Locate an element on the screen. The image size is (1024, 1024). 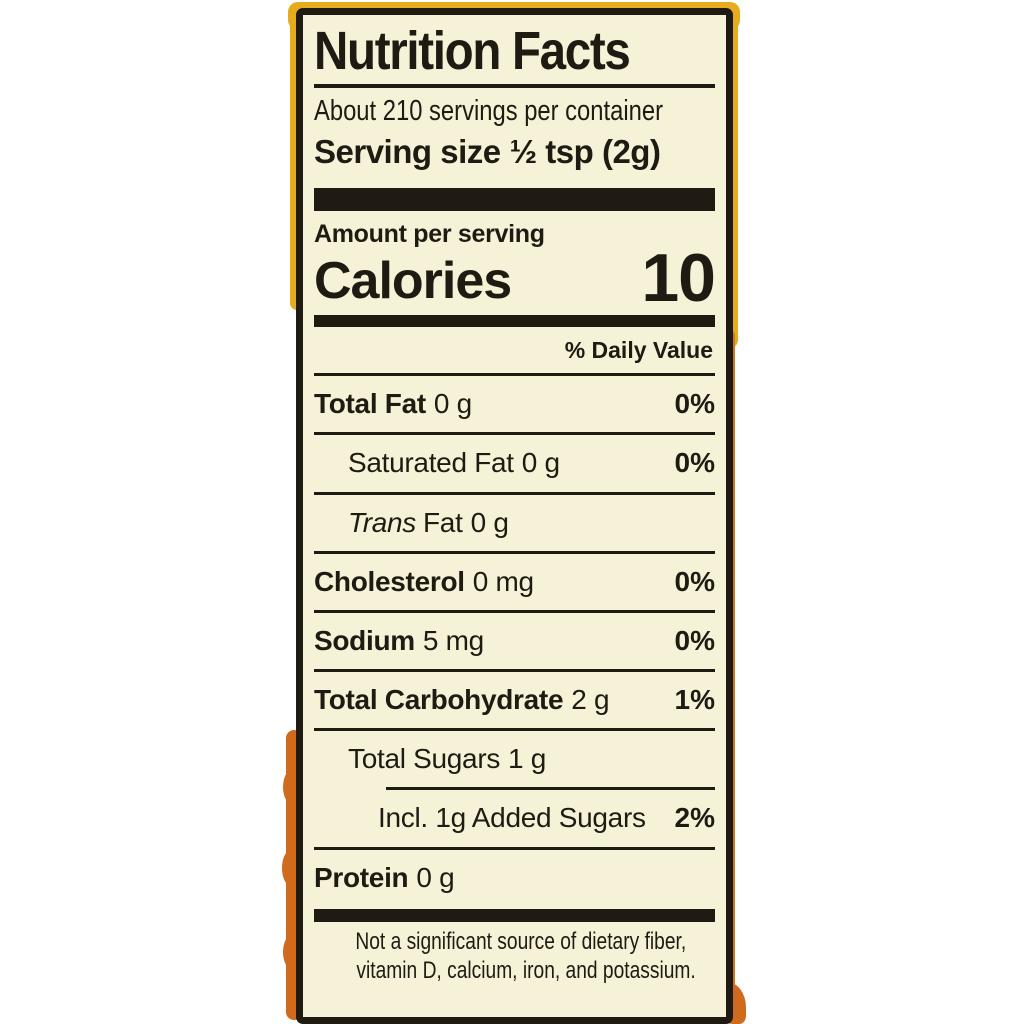
nutrient-dv: 2% is located at coordinates (694, 818).